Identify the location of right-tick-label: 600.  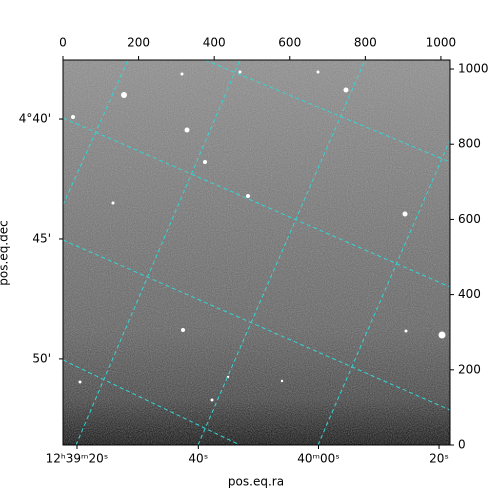
(469, 219).